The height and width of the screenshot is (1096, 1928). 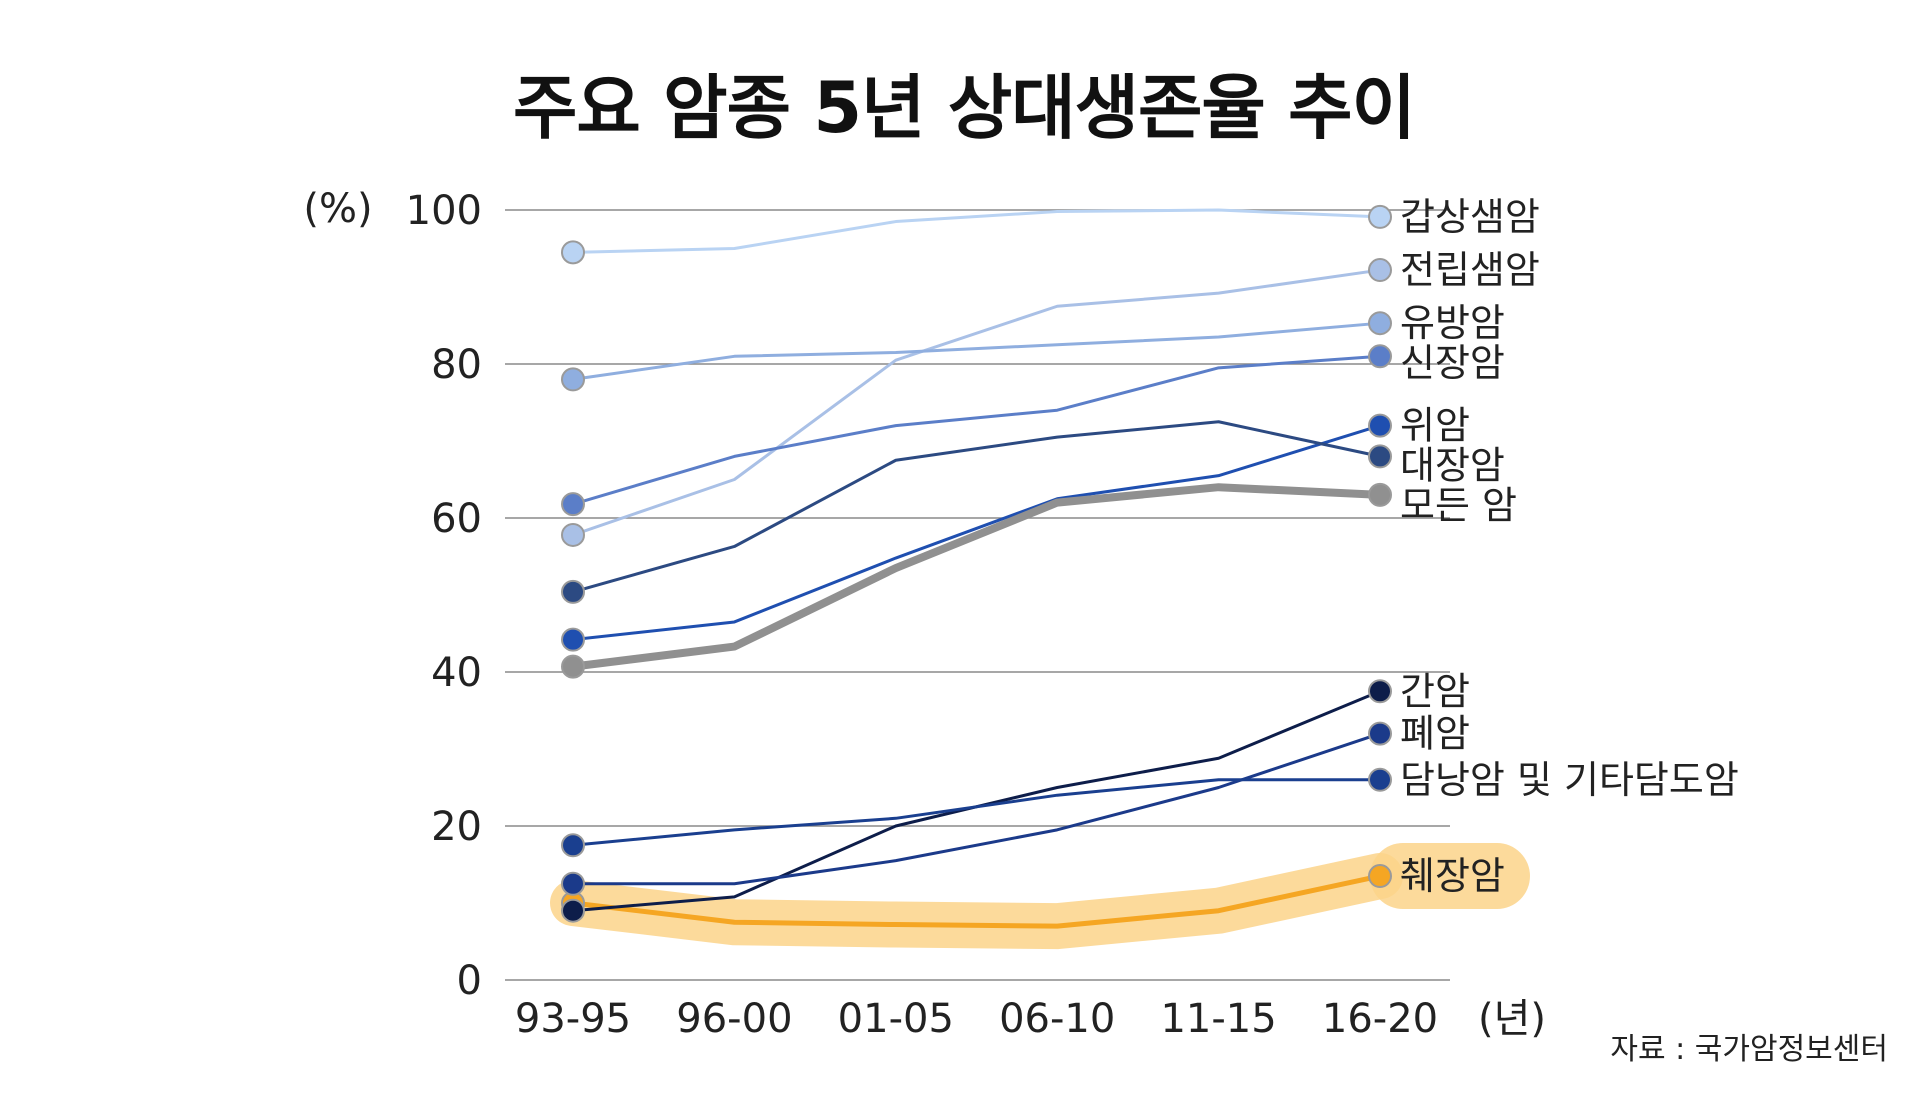 What do you see at coordinates (573, 1019) in the screenshot?
I see `x-tick-label: 93-95` at bounding box center [573, 1019].